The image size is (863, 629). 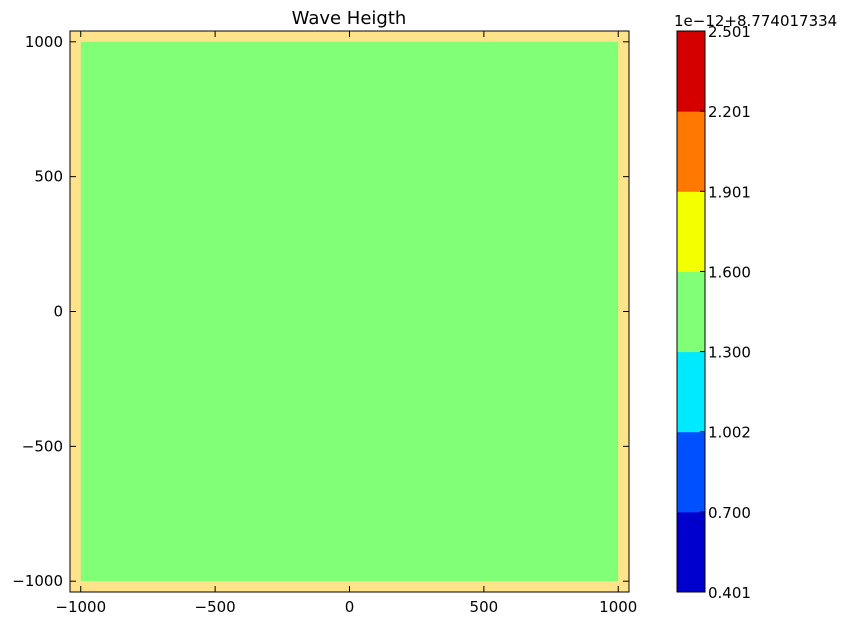 What do you see at coordinates (618, 607) in the screenshot?
I see `x-tick-label: 1000` at bounding box center [618, 607].